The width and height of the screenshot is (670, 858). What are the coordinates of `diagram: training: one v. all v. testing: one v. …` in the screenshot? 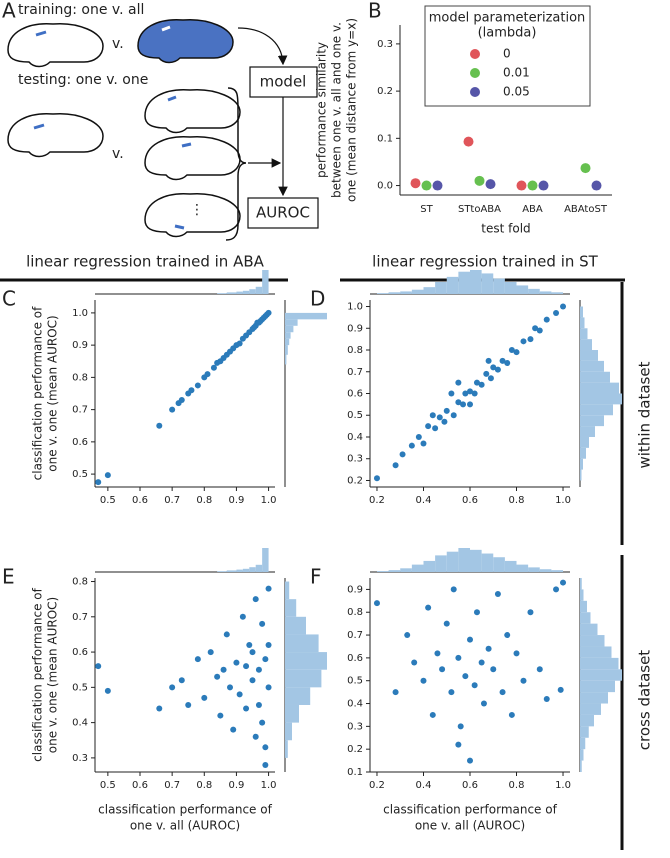 It's located at (163, 121).